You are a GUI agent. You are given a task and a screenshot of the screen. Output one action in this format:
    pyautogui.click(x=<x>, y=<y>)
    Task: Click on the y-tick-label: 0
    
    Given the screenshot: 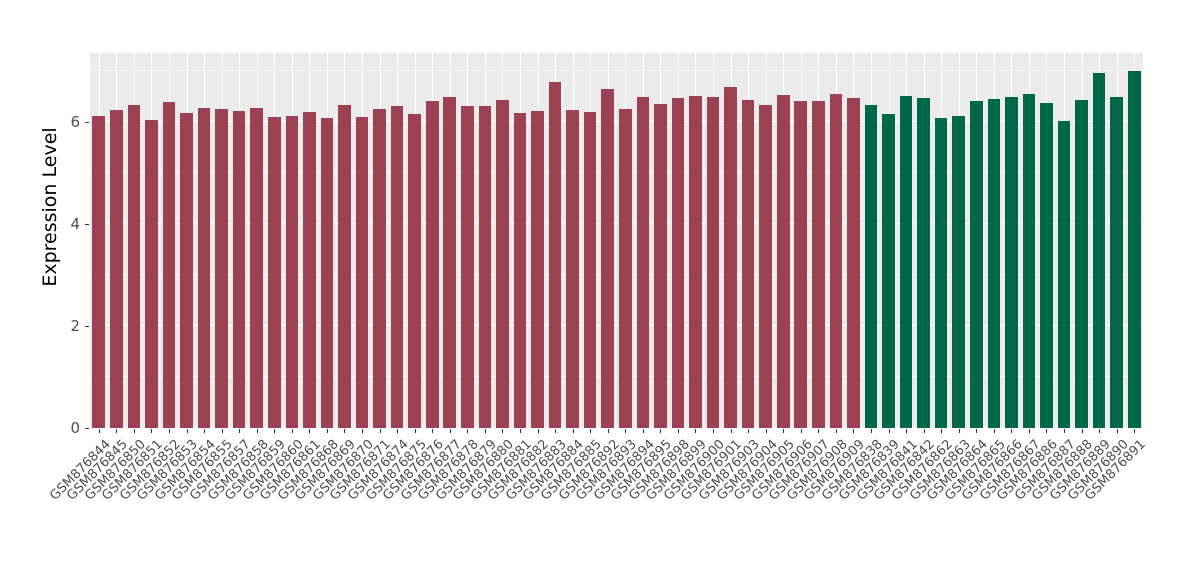 What is the action you would take?
    pyautogui.click(x=75, y=428)
    